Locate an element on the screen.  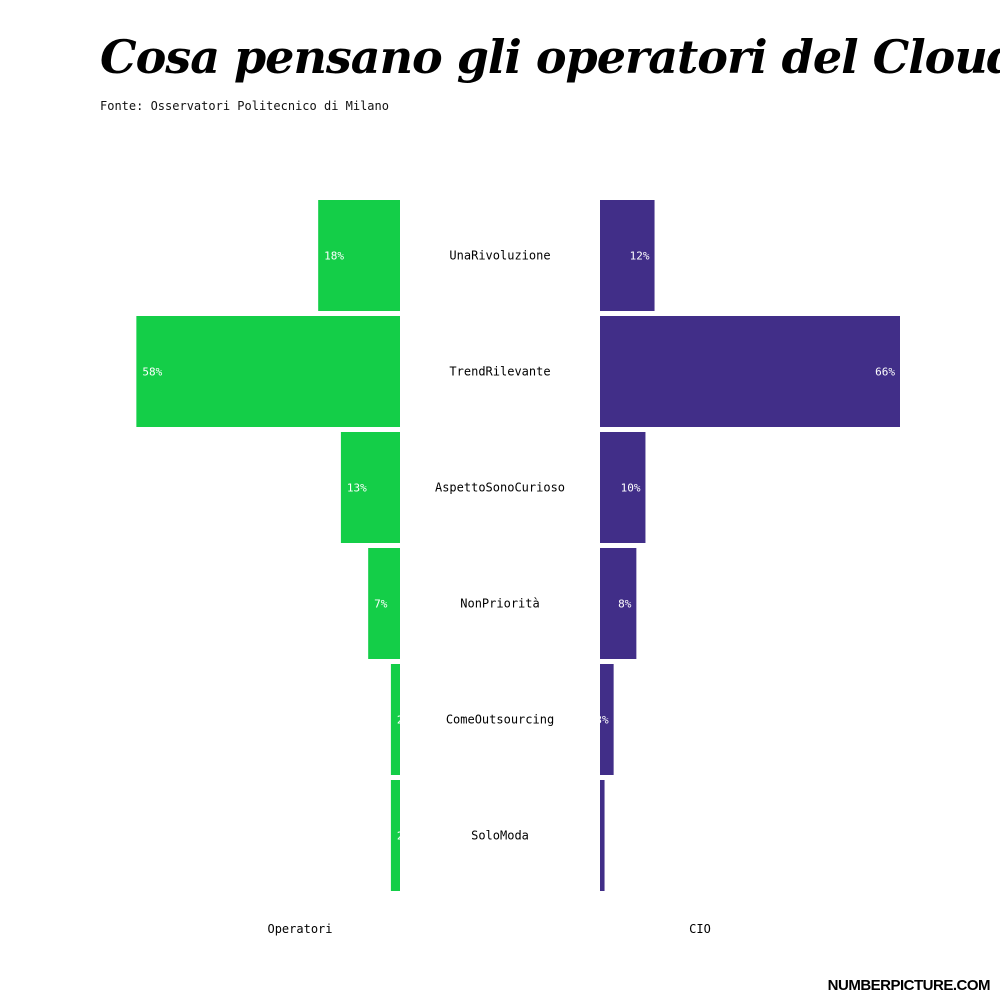
category-label: NonPriorità is located at coordinates (499, 604).